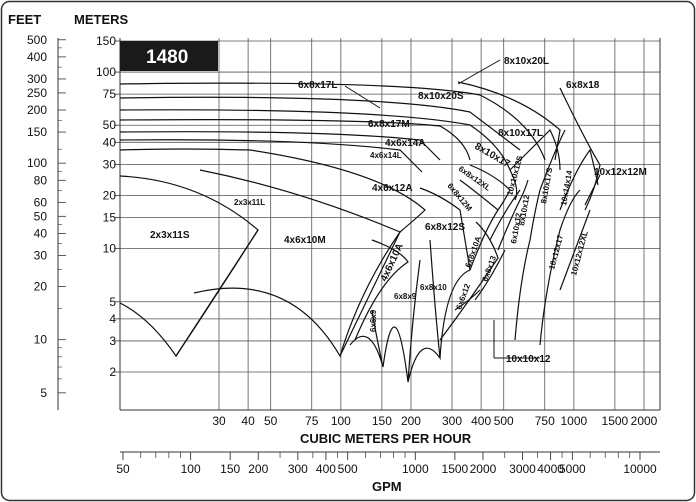 Image resolution: width=696 pixels, height=502 pixels. Describe the element at coordinates (452, 421) in the screenshot. I see `m3h-tick-label: 300` at that location.